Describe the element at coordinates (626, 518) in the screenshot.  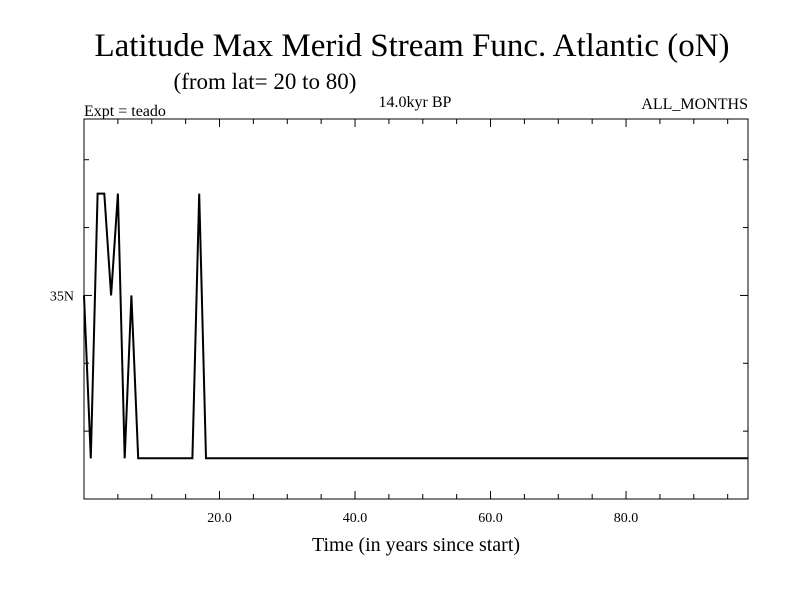
I see `x-tick-label: 80.0` at that location.